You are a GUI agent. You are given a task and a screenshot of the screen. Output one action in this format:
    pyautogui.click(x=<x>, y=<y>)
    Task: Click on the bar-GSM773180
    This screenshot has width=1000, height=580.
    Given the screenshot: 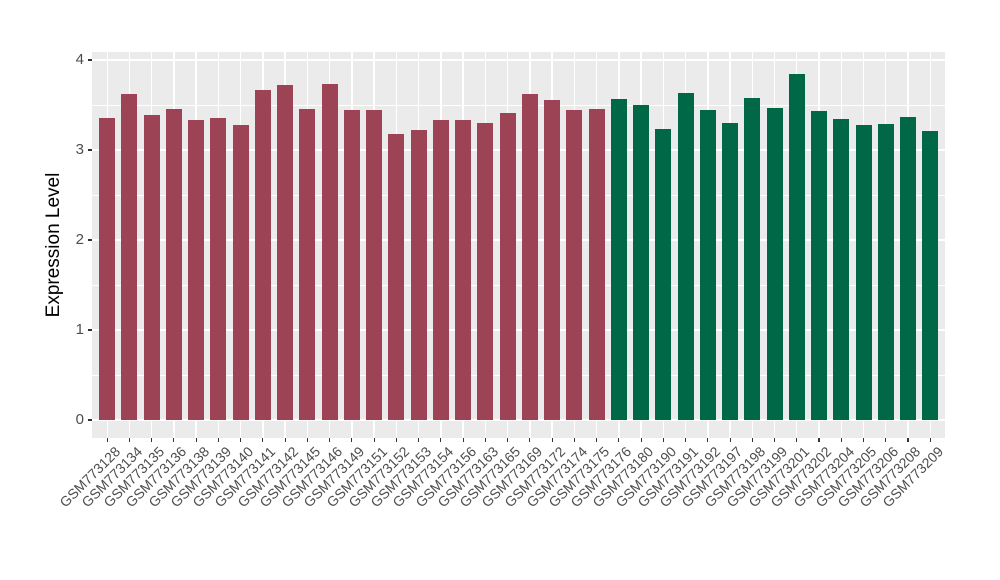 What is the action you would take?
    pyautogui.click(x=641, y=262)
    